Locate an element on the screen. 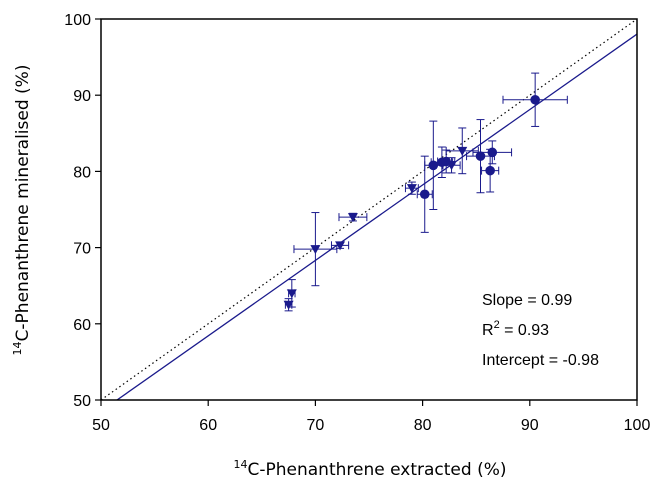 This screenshot has height=486, width=665. r-squared-value: = 0.93 is located at coordinates (524, 330).